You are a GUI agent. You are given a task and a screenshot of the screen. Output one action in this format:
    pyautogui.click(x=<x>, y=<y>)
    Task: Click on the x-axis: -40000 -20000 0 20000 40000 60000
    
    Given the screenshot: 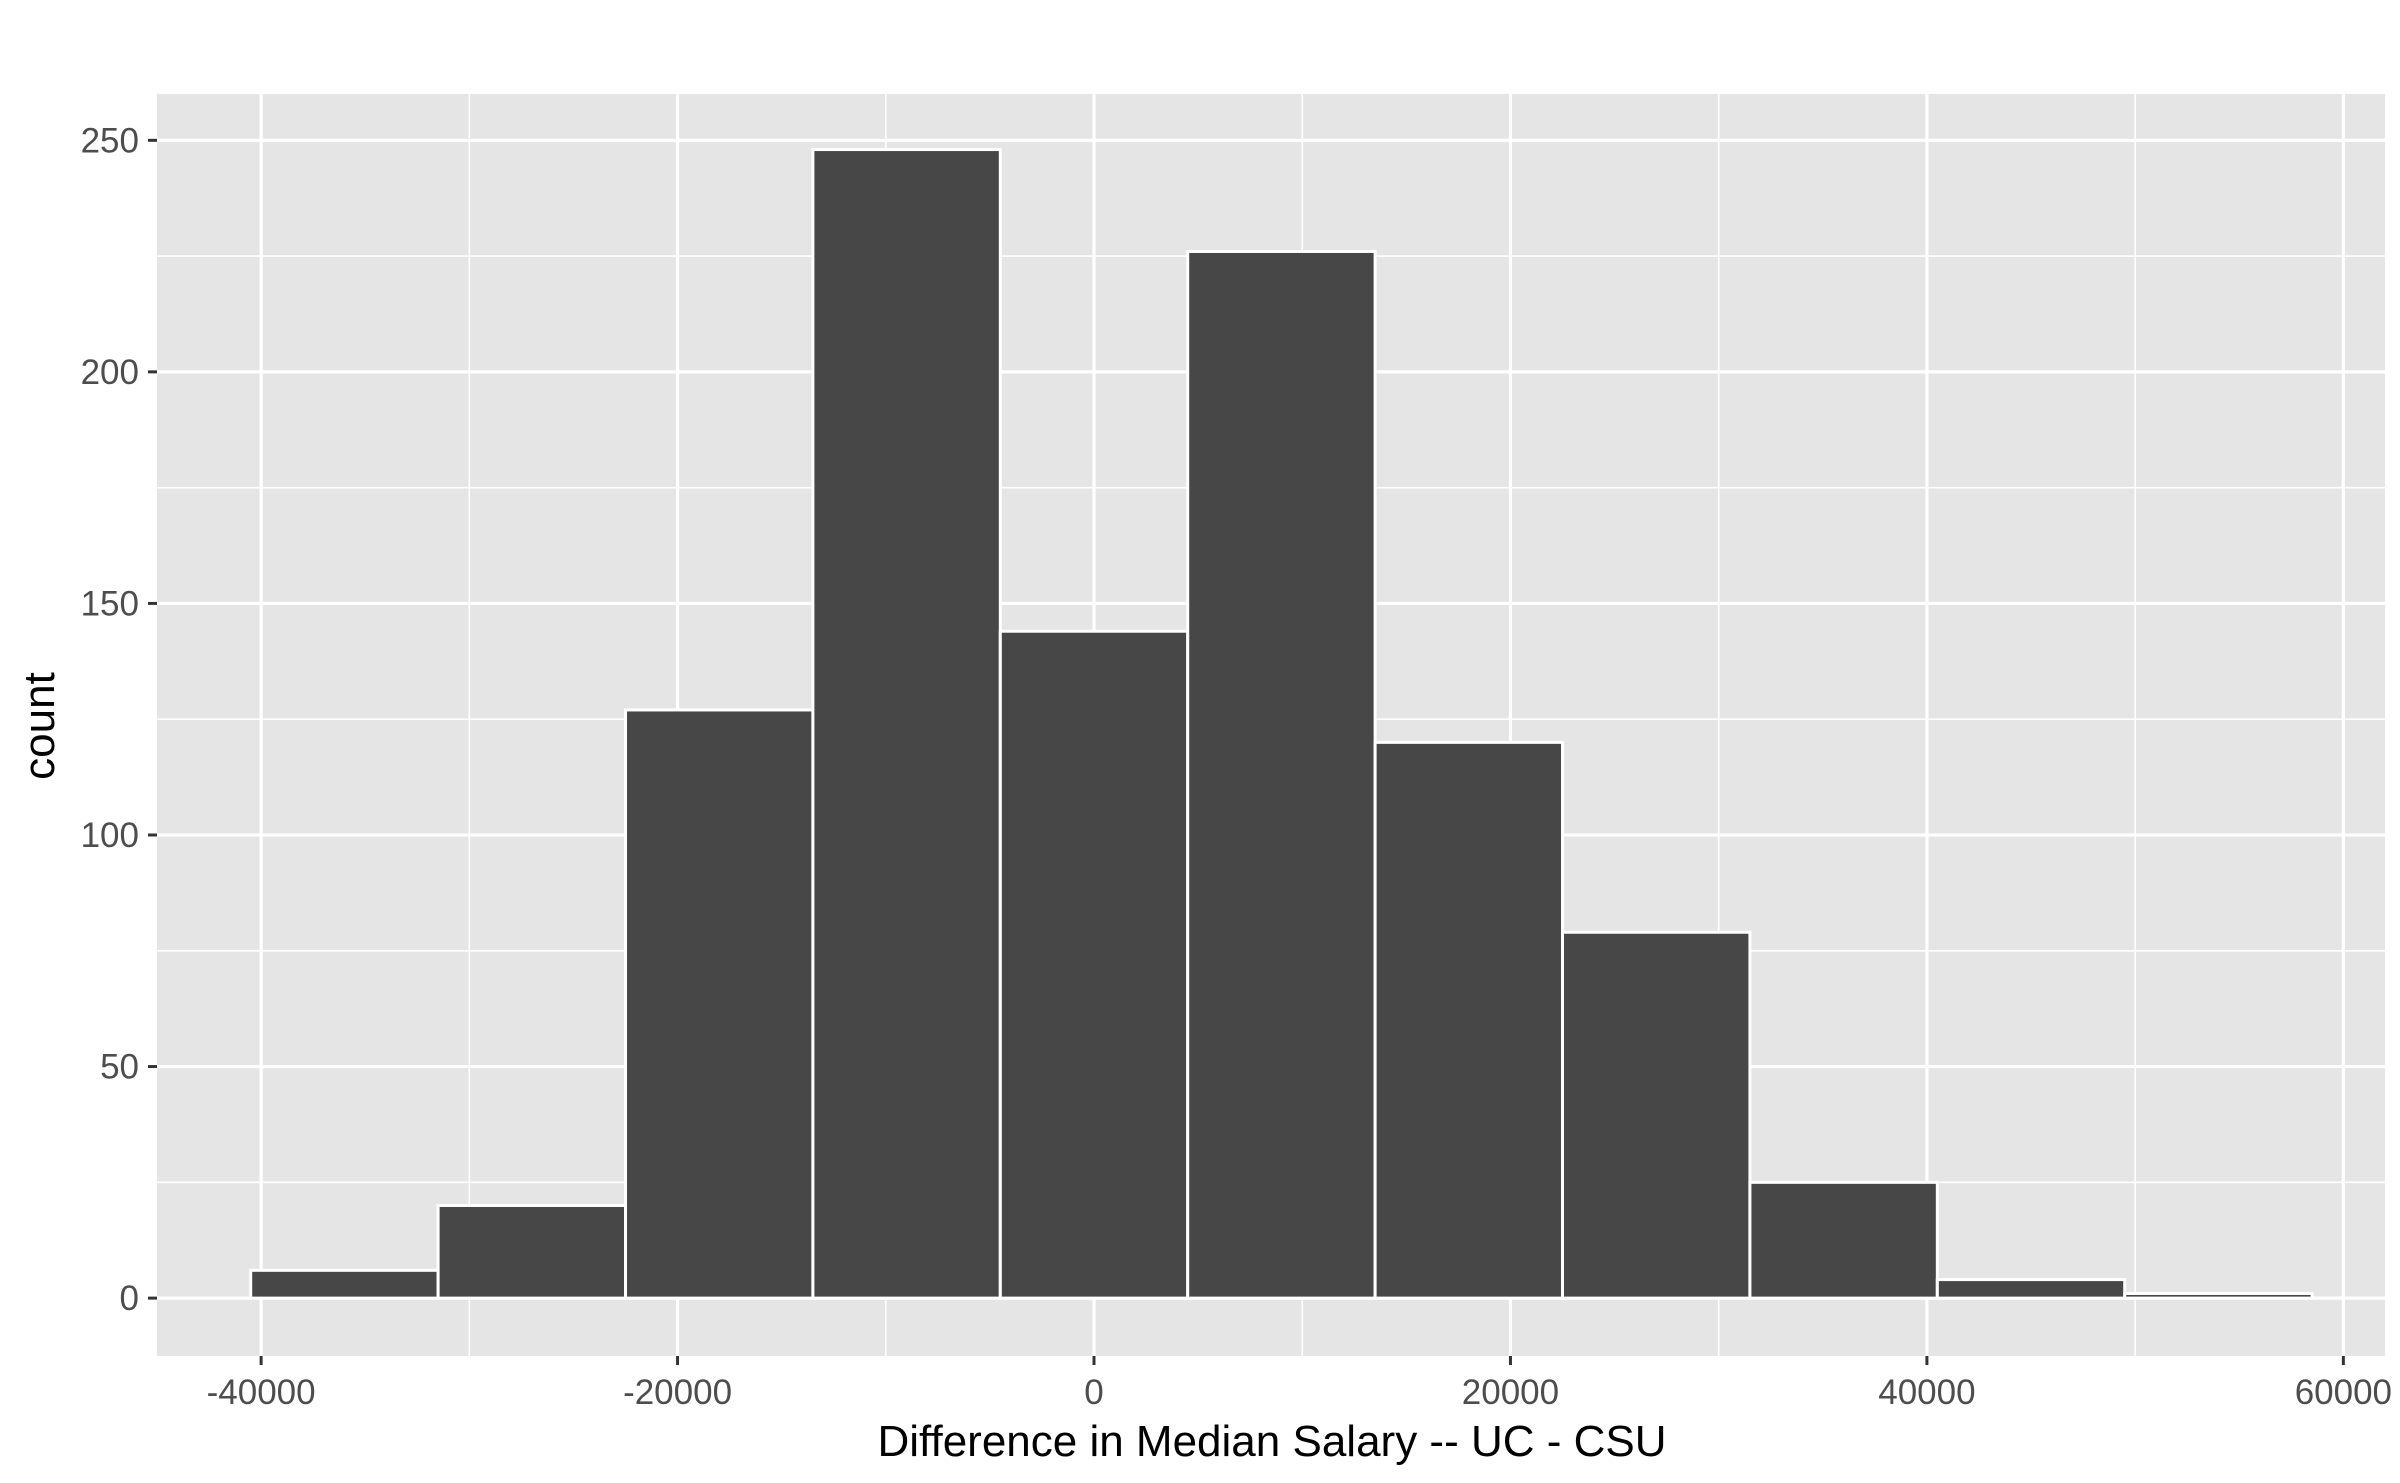 What is the action you would take?
    pyautogui.click(x=1299, y=1384)
    